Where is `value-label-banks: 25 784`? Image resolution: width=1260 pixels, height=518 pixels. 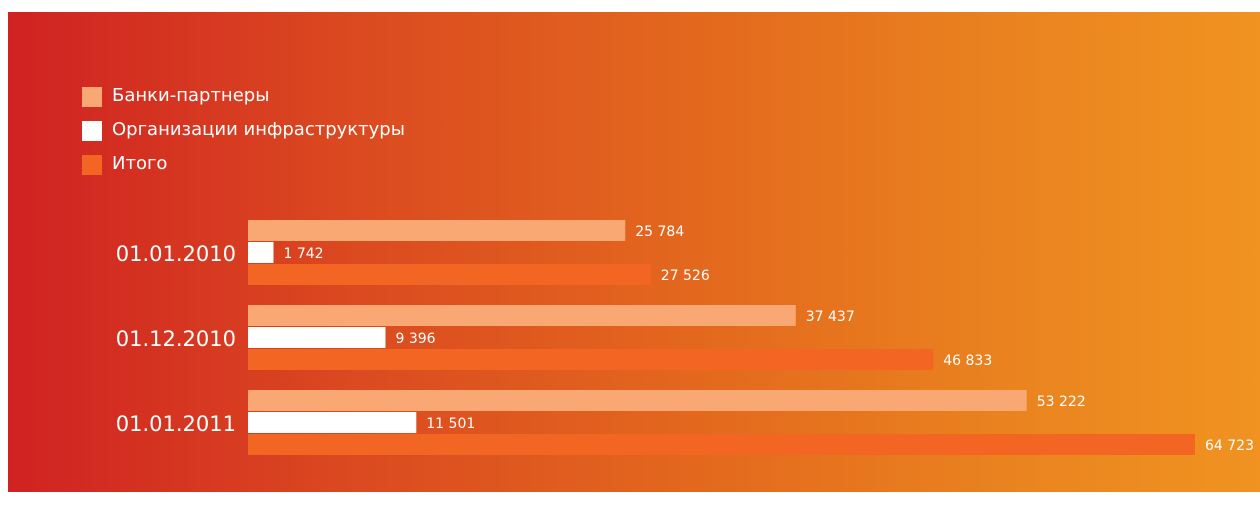
value-label-banks: 25 784 is located at coordinates (659, 232).